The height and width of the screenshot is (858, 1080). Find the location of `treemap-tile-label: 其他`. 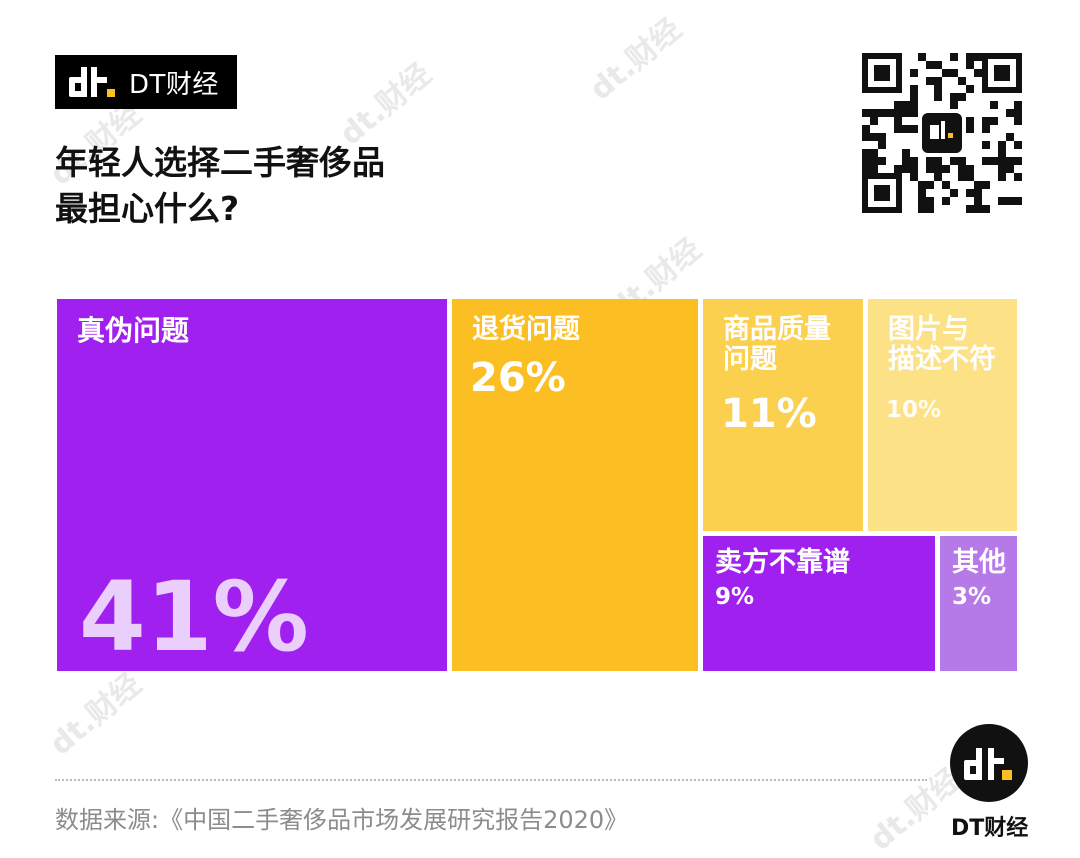

treemap-tile-label: 其他 is located at coordinates (979, 562).